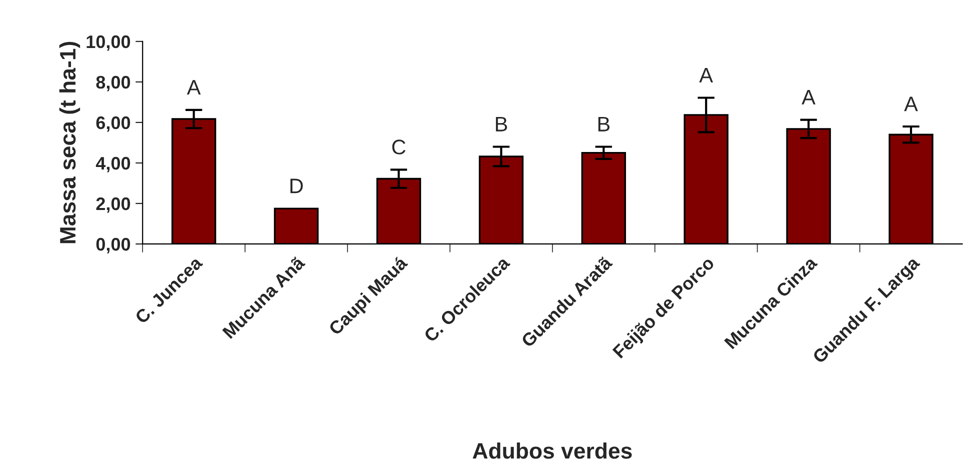  I want to click on y-tick-label: 6,00, so click(113, 124).